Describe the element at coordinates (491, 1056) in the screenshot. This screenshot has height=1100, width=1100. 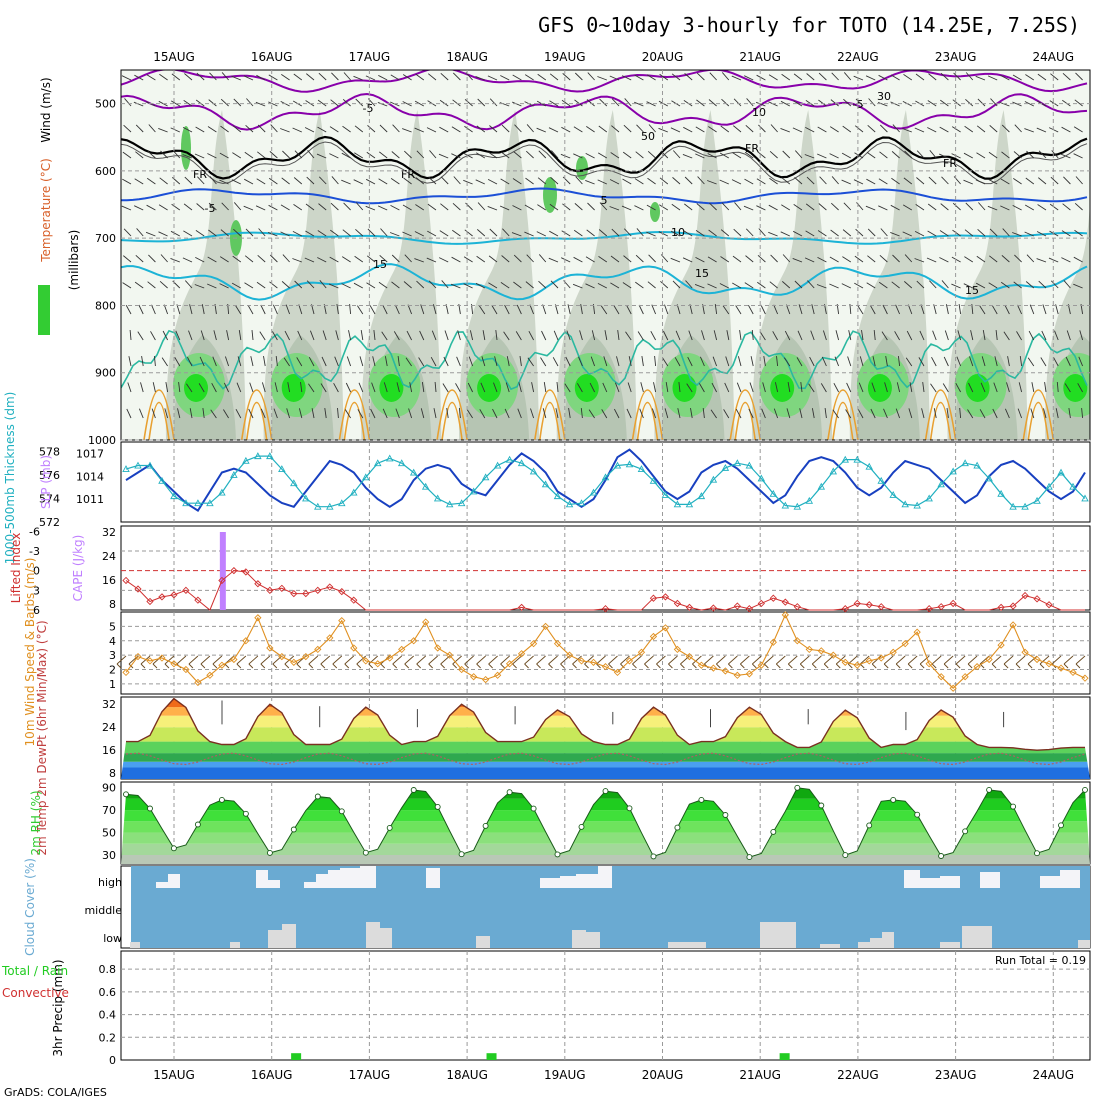
I see `precip-bar` at that location.